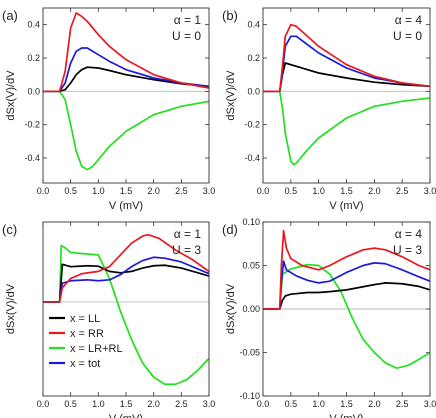  Describe the element at coordinates (249, 353) in the screenshot. I see `y-tick-label: -0.05` at that location.